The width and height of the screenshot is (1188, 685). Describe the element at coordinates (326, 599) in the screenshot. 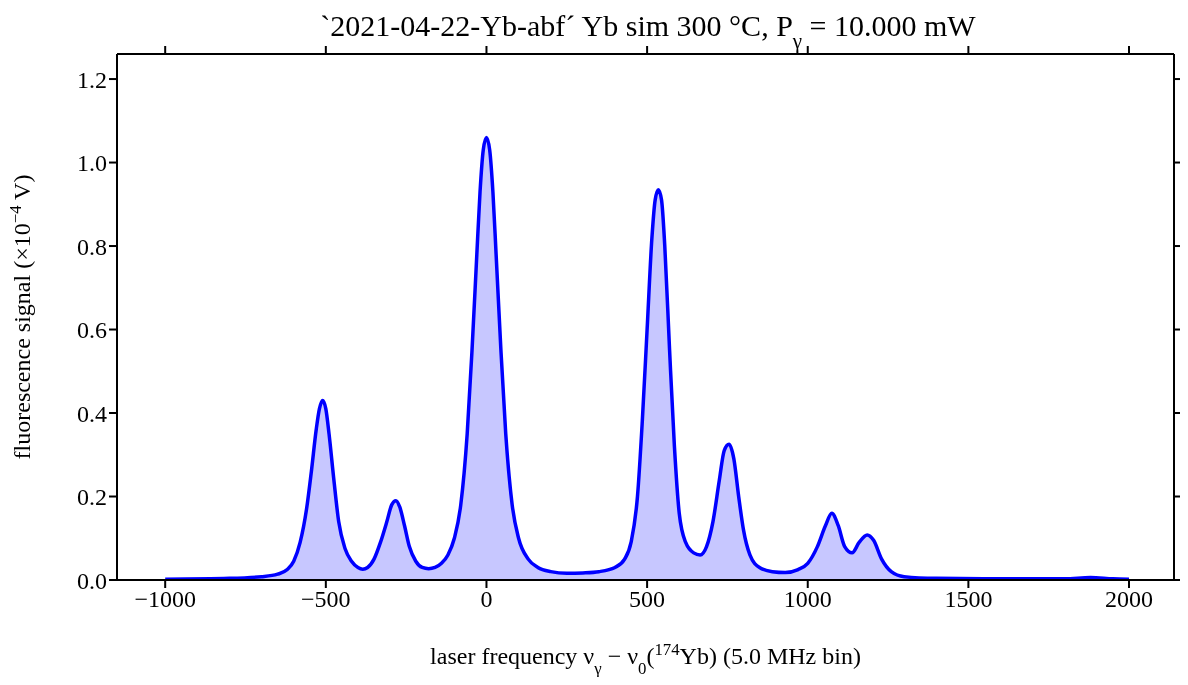

I see `x-tick-label: −500` at that location.